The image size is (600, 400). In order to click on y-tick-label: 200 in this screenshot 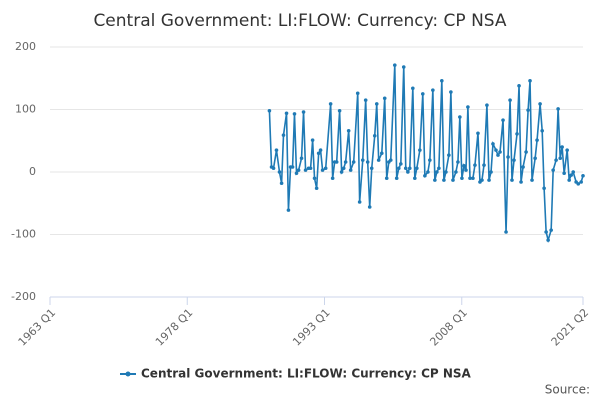, I will do `click(25, 46)`.